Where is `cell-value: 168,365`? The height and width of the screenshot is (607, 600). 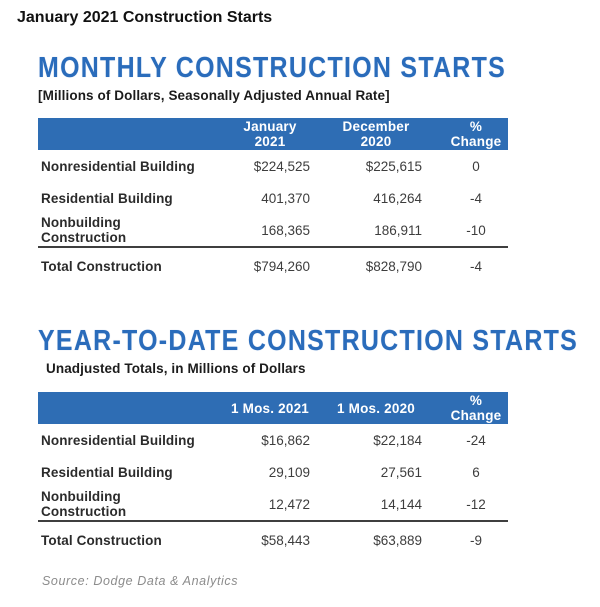 cell-value: 168,365 is located at coordinates (285, 230).